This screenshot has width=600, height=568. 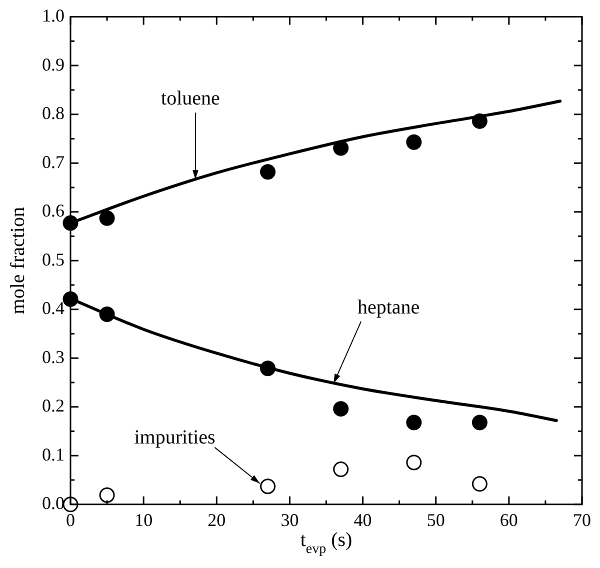 What do you see at coordinates (175, 437) in the screenshot?
I see `annotation: impurities` at bounding box center [175, 437].